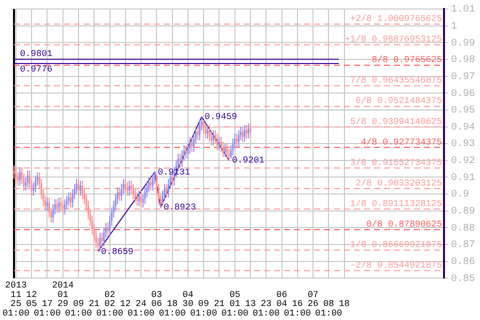  Describe the element at coordinates (180, 207) in the screenshot. I see `data-label: 0.8923` at that location.